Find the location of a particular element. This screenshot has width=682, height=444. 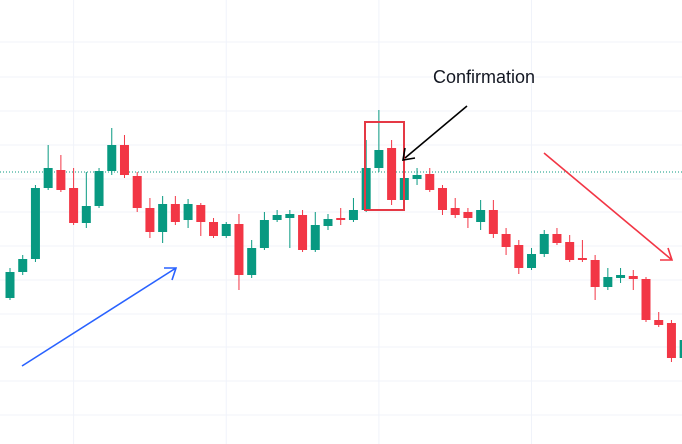

annotation-text: Confirmation is located at coordinates (484, 77).